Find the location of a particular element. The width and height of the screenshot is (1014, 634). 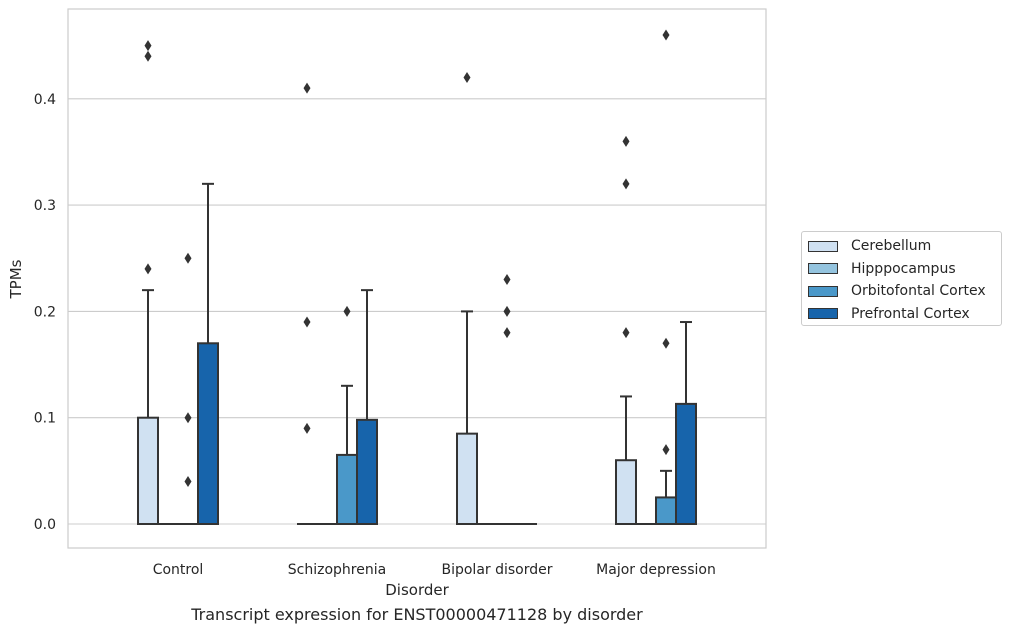

legend-item: Hipppocampus is located at coordinates (904, 269).